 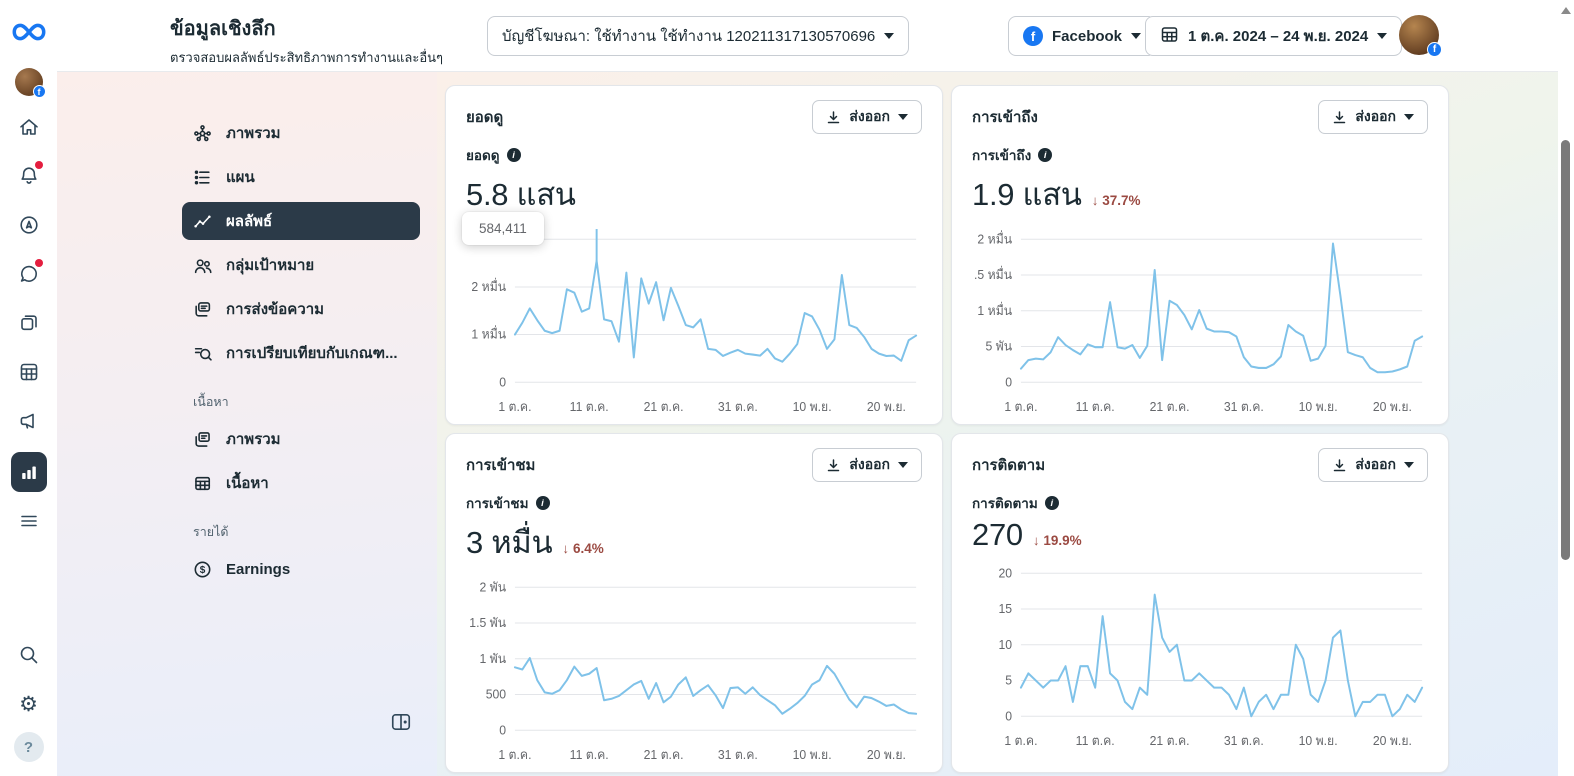 I want to click on metric-value: 5.8 แสน, so click(x=521, y=194).